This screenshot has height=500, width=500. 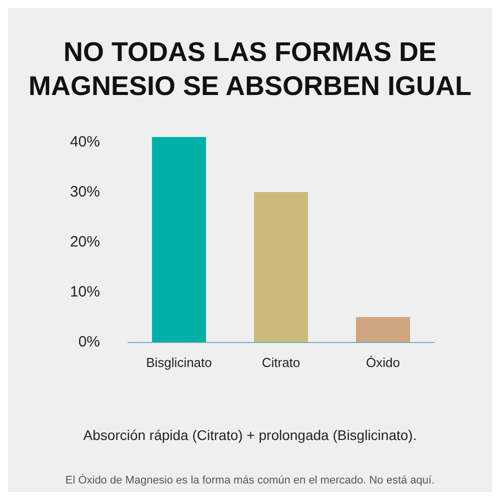 I want to click on text: El Óxido de Magnesio es la forma más común en el mercado. No está aquí., so click(x=250, y=480).